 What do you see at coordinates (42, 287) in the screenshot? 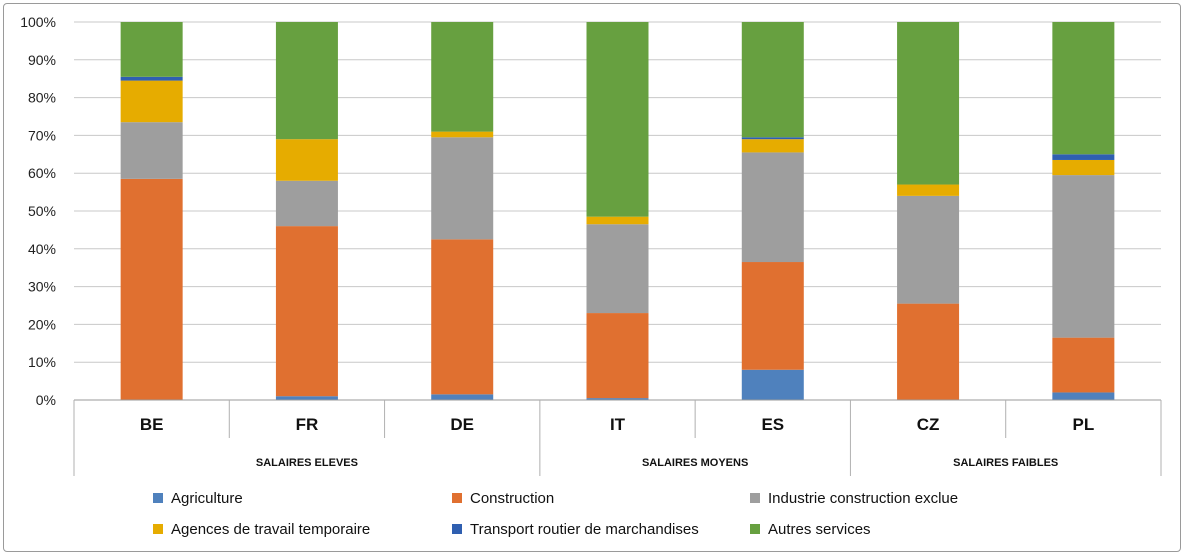
I see `y-tick-label: 30%` at bounding box center [42, 287].